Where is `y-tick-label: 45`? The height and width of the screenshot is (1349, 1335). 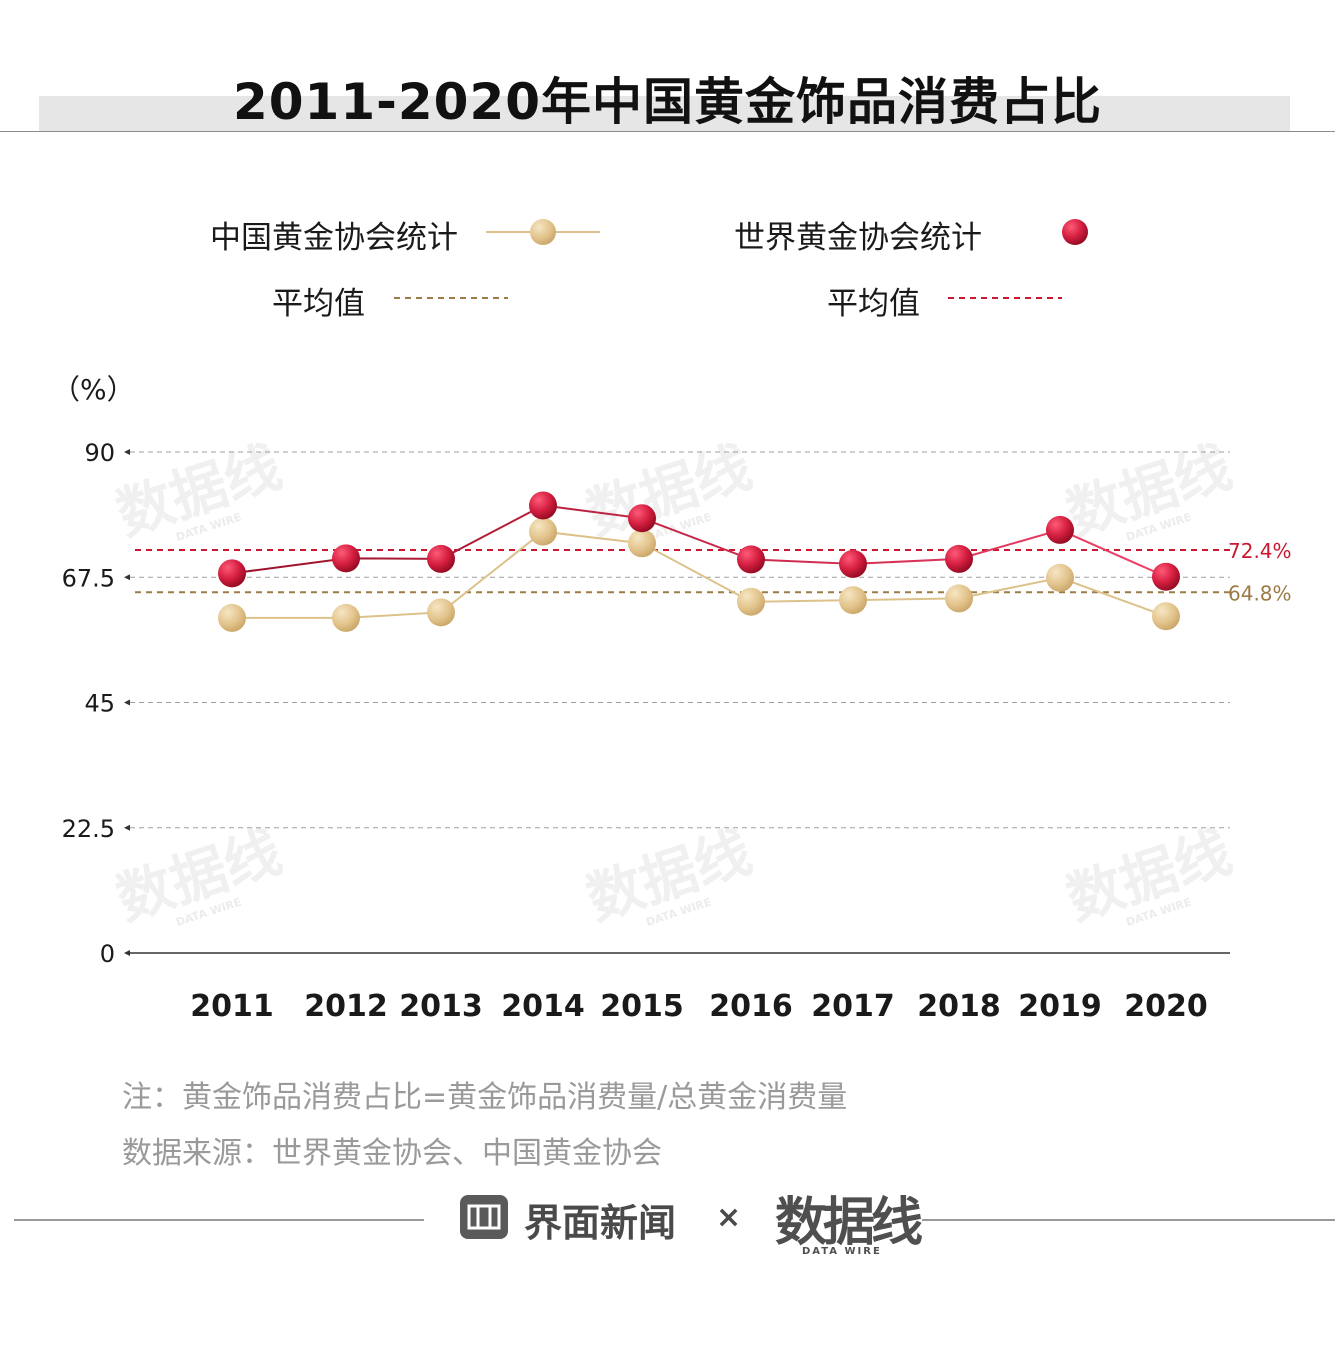 y-tick-label: 45 is located at coordinates (99, 704).